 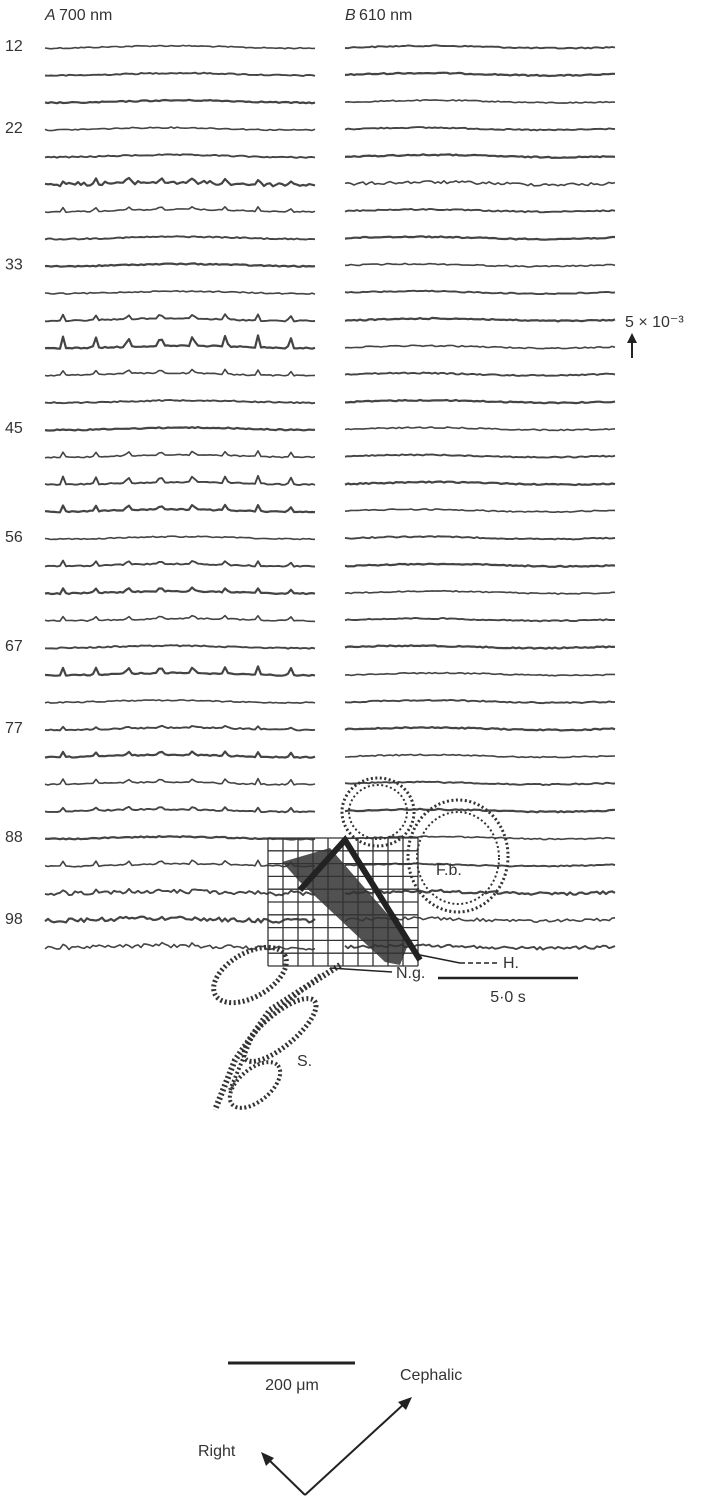 I want to click on row-labels: 12 22 33 45 56 67 77 88 98, so click(x=14, y=483).